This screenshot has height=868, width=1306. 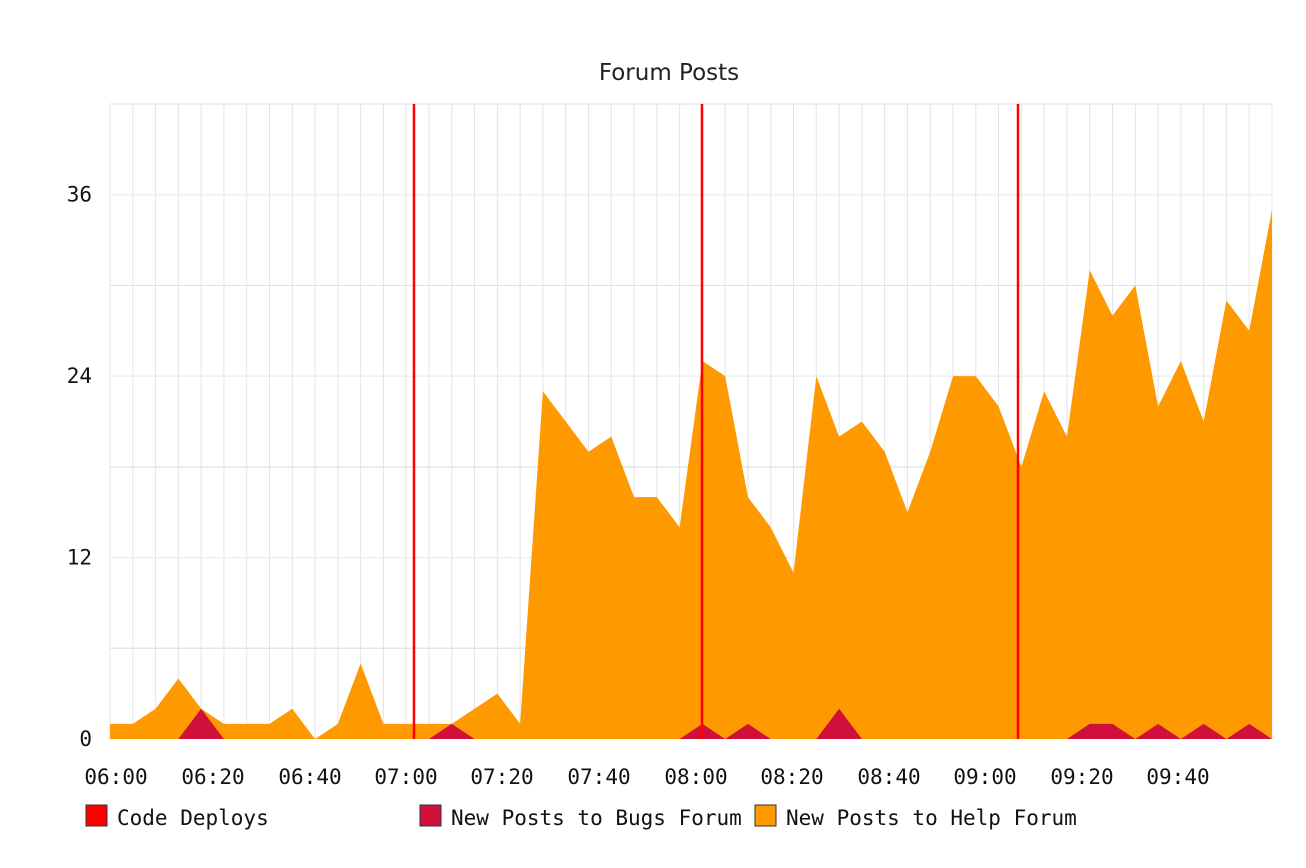 I want to click on series-area-bugs-forum, so click(x=691, y=723).